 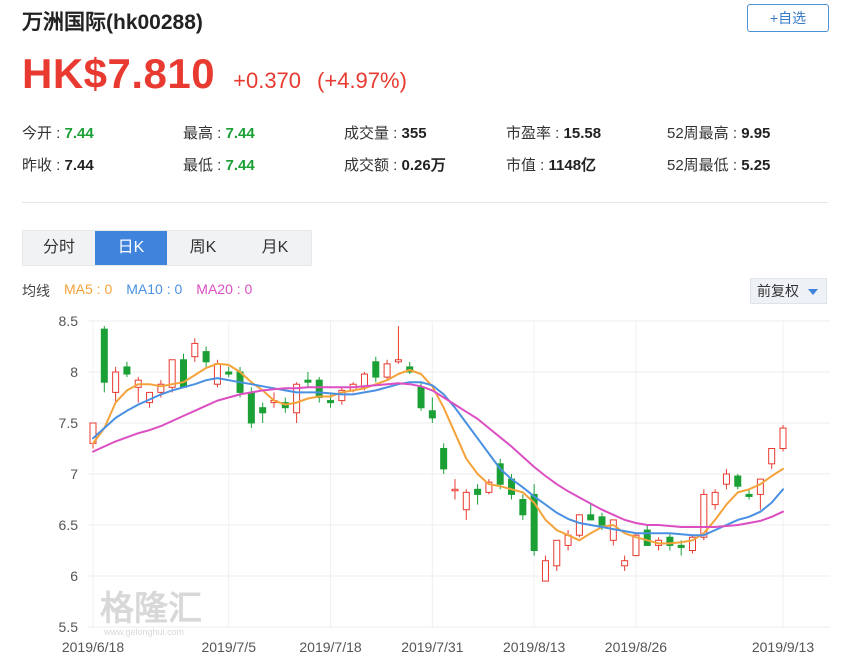 What do you see at coordinates (330, 647) in the screenshot?
I see `x-tick-label: 2019/7/18` at bounding box center [330, 647].